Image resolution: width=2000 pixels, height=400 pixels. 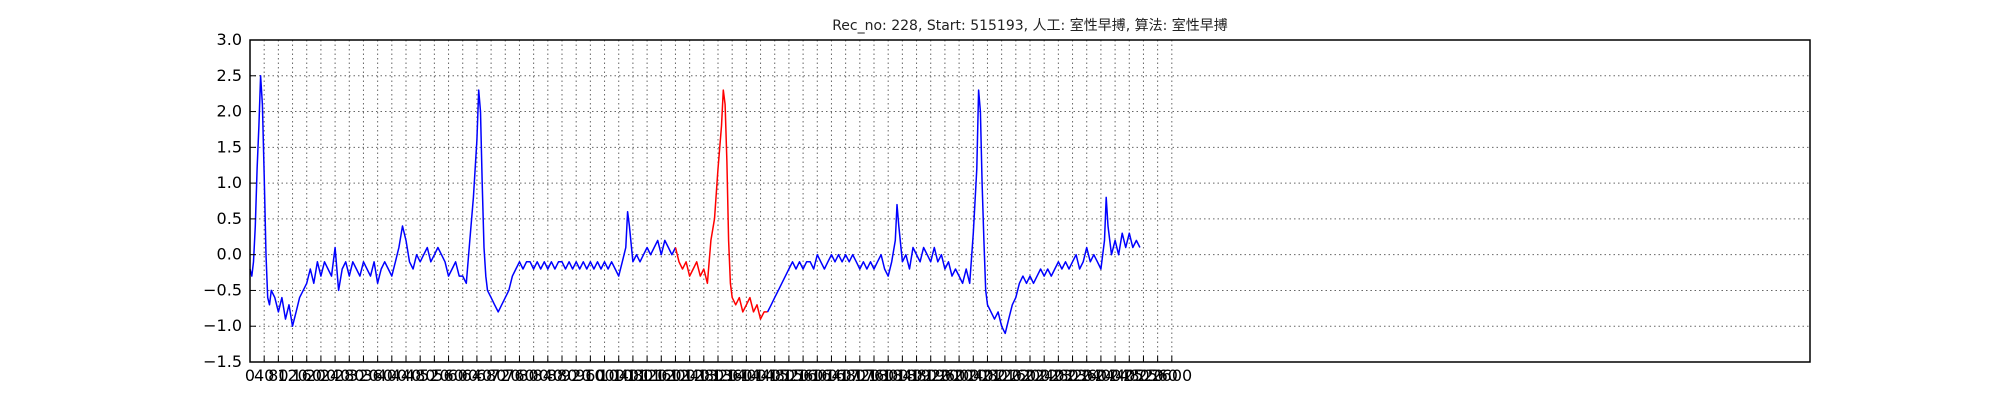 I want to click on x-tick-label: 1840, so click(x=902, y=375).